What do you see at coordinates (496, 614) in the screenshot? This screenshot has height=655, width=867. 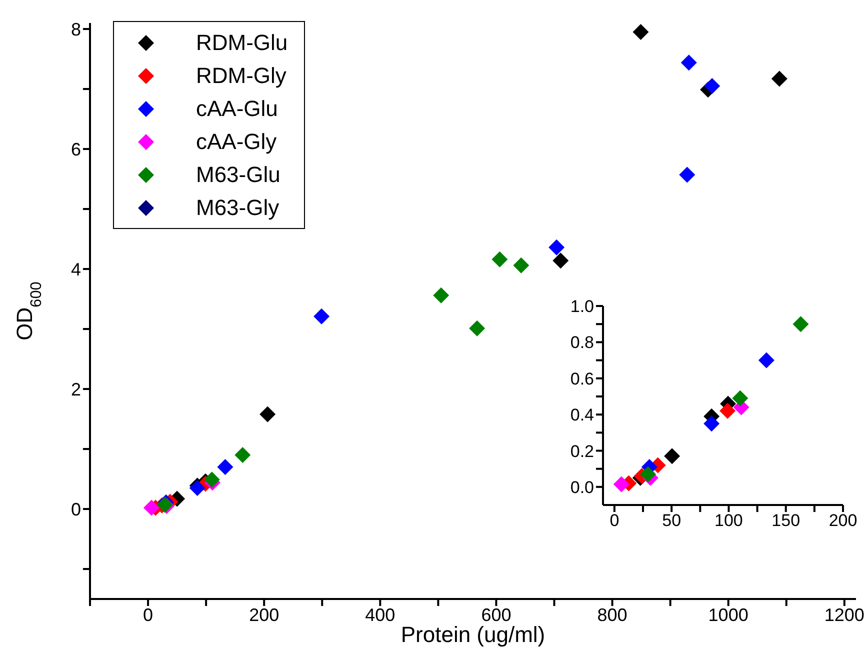 I see `x-tick-label: 600` at bounding box center [496, 614].